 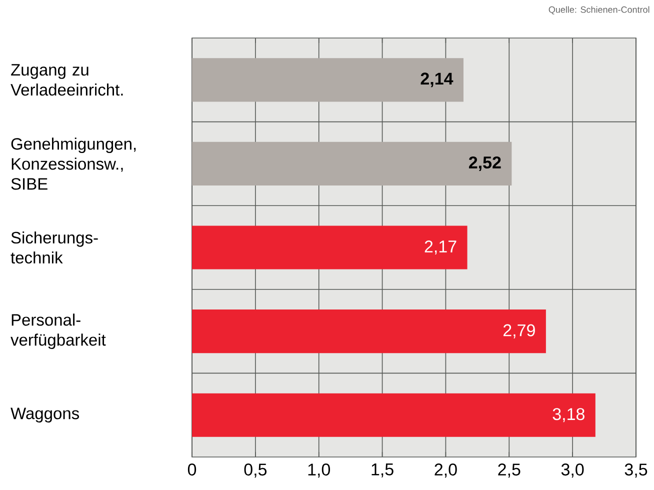 What do you see at coordinates (636, 471) in the screenshot?
I see `x-tick-label: 3,5` at bounding box center [636, 471].